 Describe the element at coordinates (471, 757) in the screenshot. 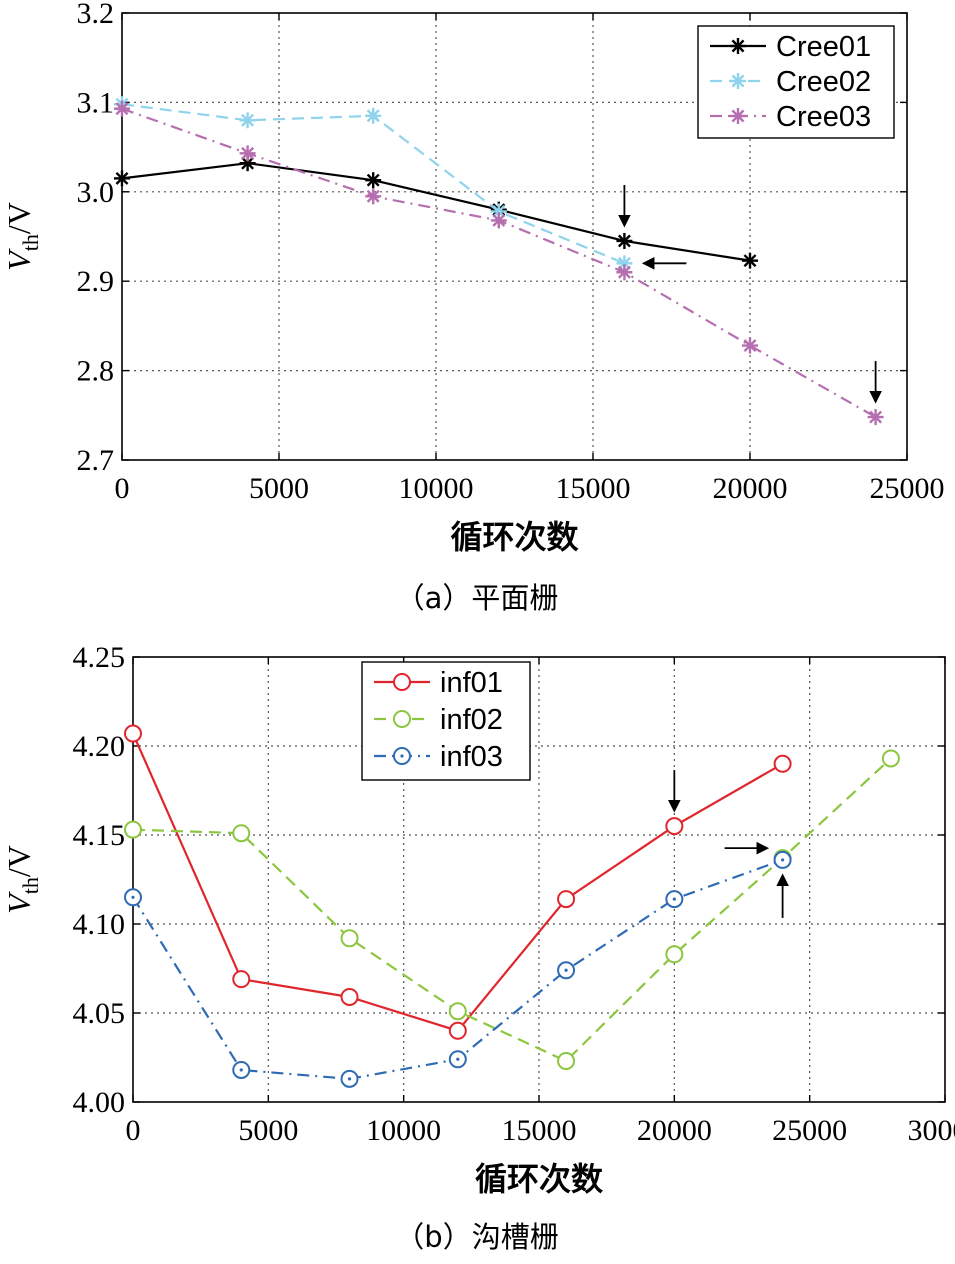

I see `legend-label: inf03` at that location.